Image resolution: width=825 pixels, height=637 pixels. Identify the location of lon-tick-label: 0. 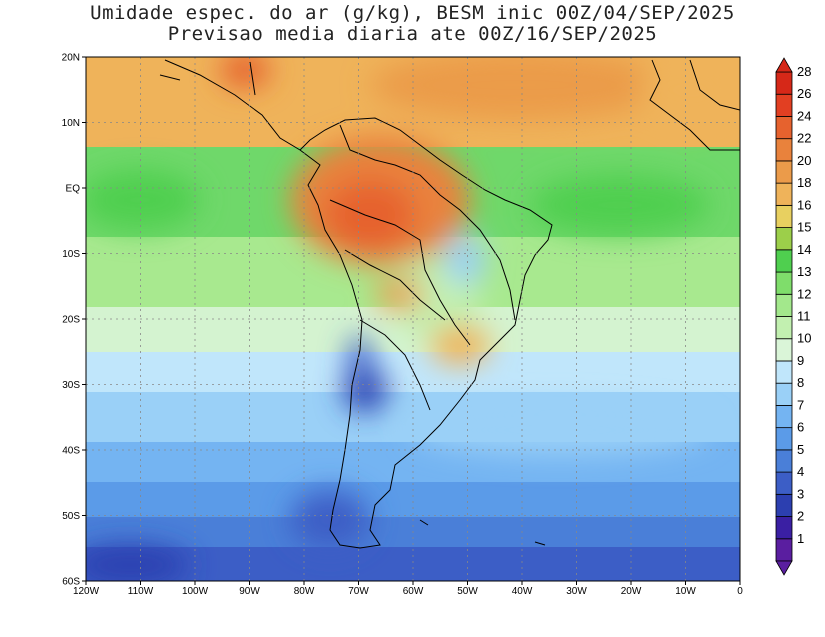
(740, 591).